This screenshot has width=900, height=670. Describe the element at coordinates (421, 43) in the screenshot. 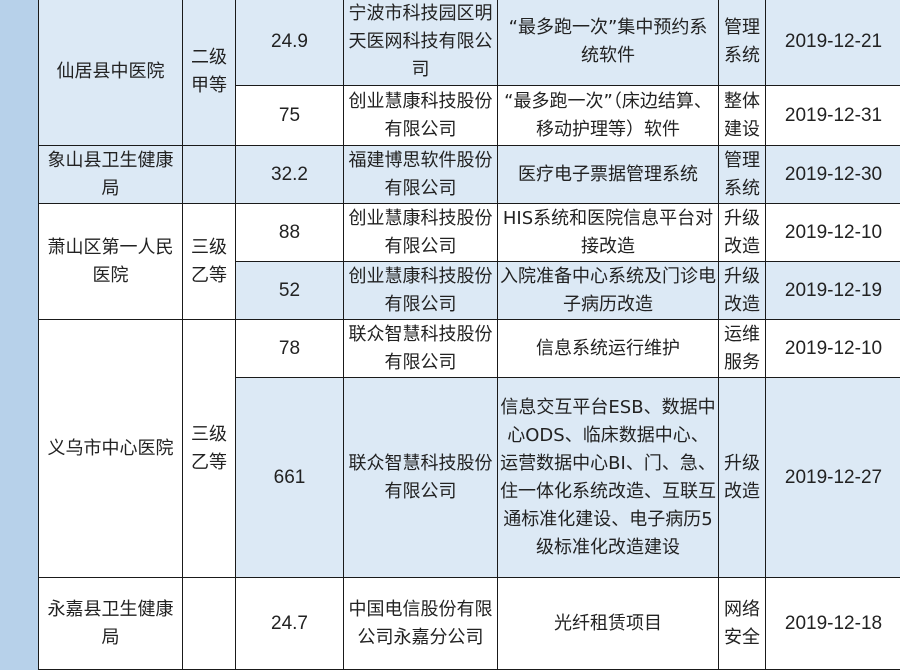

I see `company-cell: 宁波市科技园区明天医网科技有限公司` at that location.